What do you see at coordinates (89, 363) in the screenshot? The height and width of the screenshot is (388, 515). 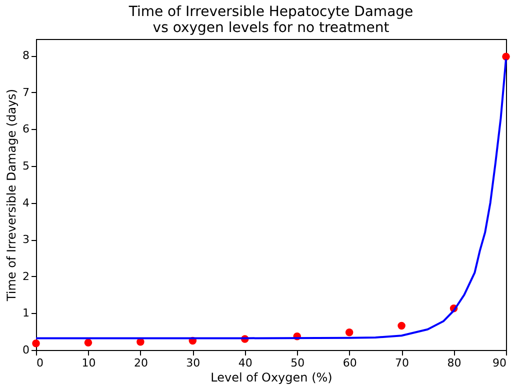 I see `x-tick-label: 10` at bounding box center [89, 363].